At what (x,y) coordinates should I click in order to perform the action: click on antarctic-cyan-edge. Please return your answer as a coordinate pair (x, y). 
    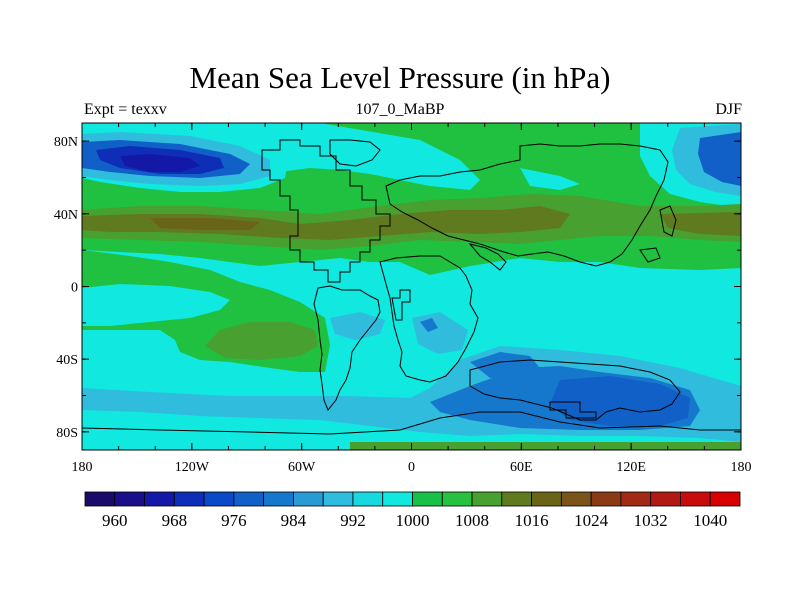
    Looking at the image, I should click on (216, 439).